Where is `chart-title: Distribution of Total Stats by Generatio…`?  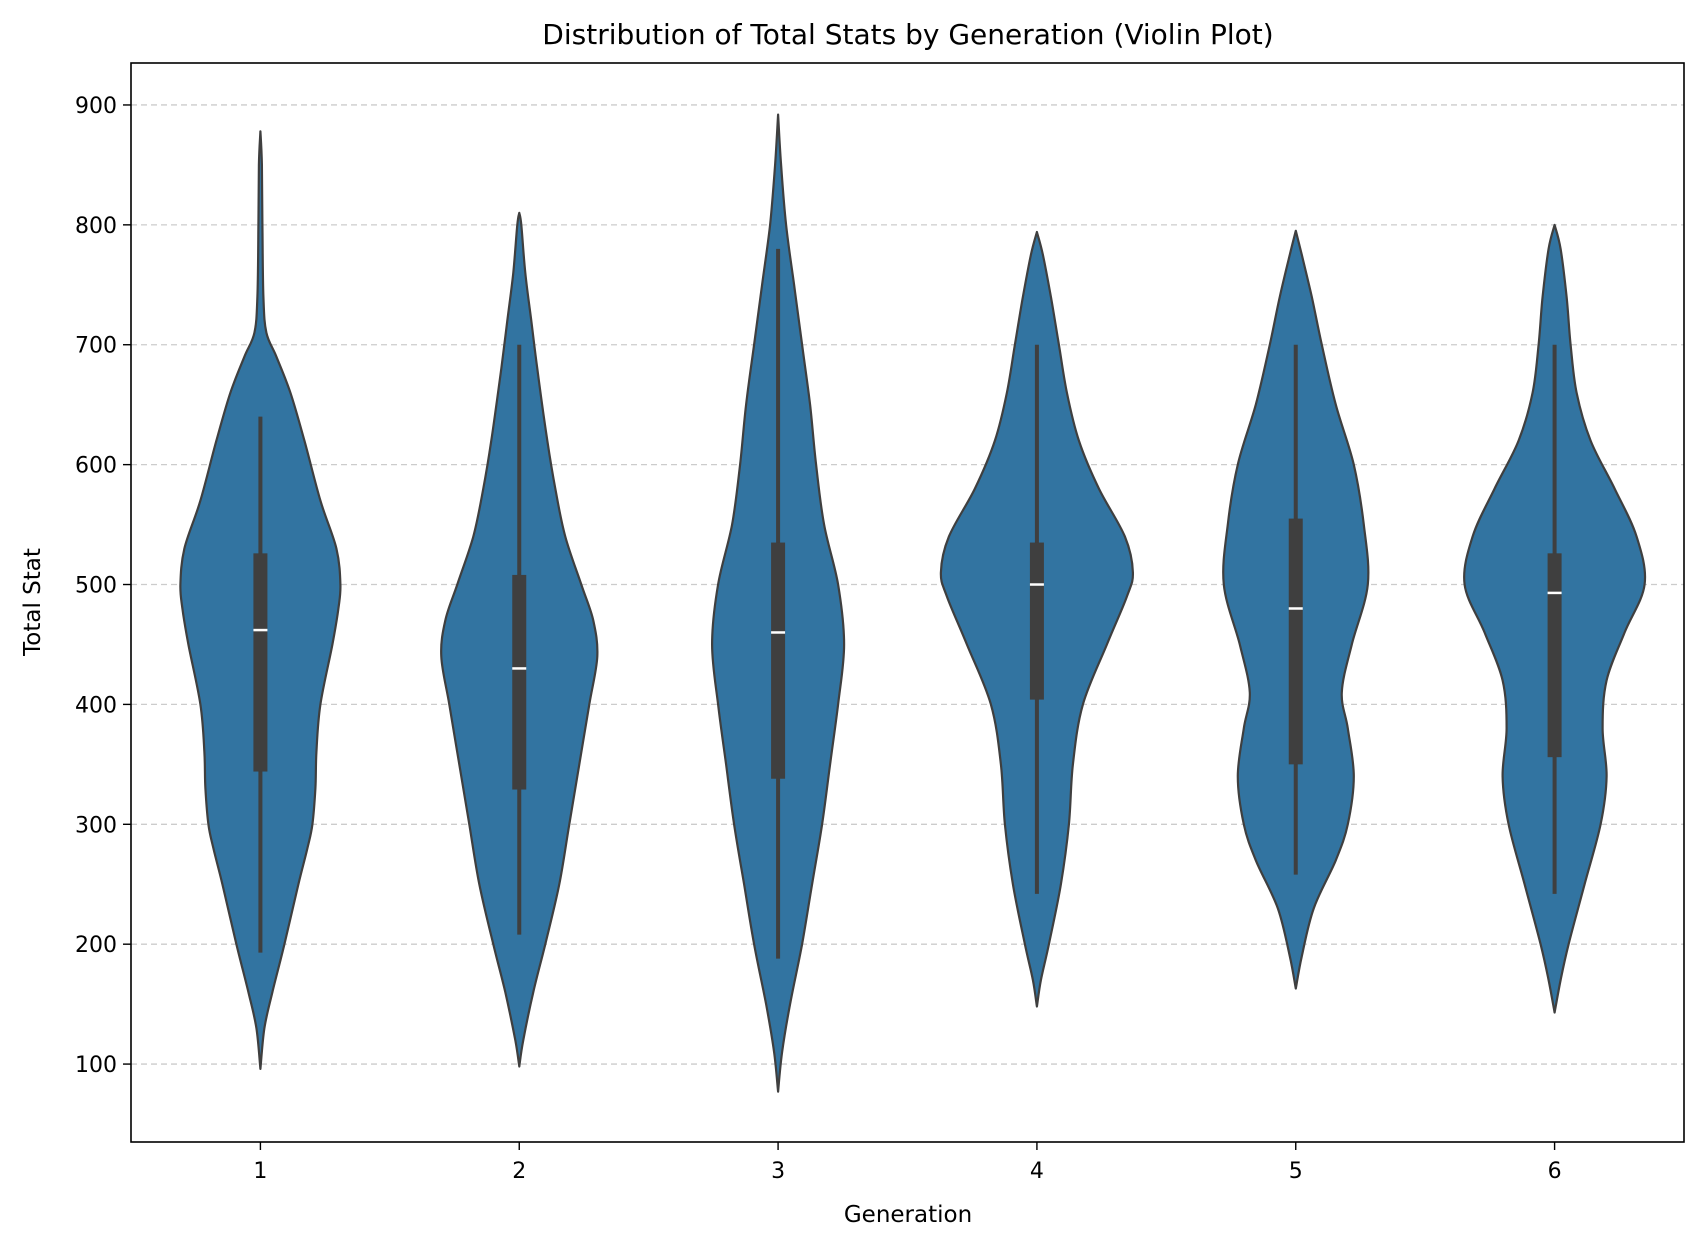 chart-title: Distribution of Total Stats by Generatio… is located at coordinates (907, 34).